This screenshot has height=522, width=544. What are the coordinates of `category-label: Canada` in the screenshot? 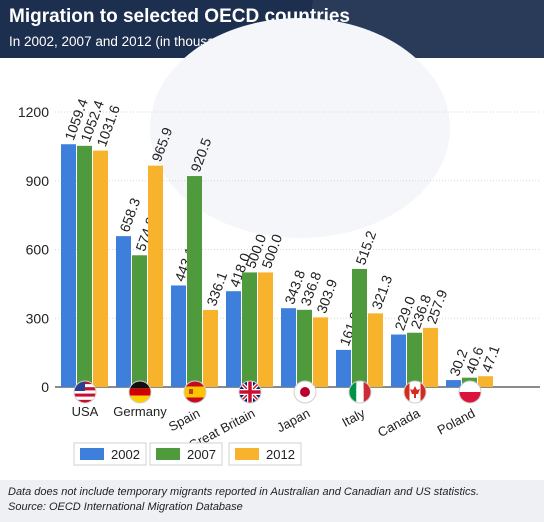 It's located at (399, 422).